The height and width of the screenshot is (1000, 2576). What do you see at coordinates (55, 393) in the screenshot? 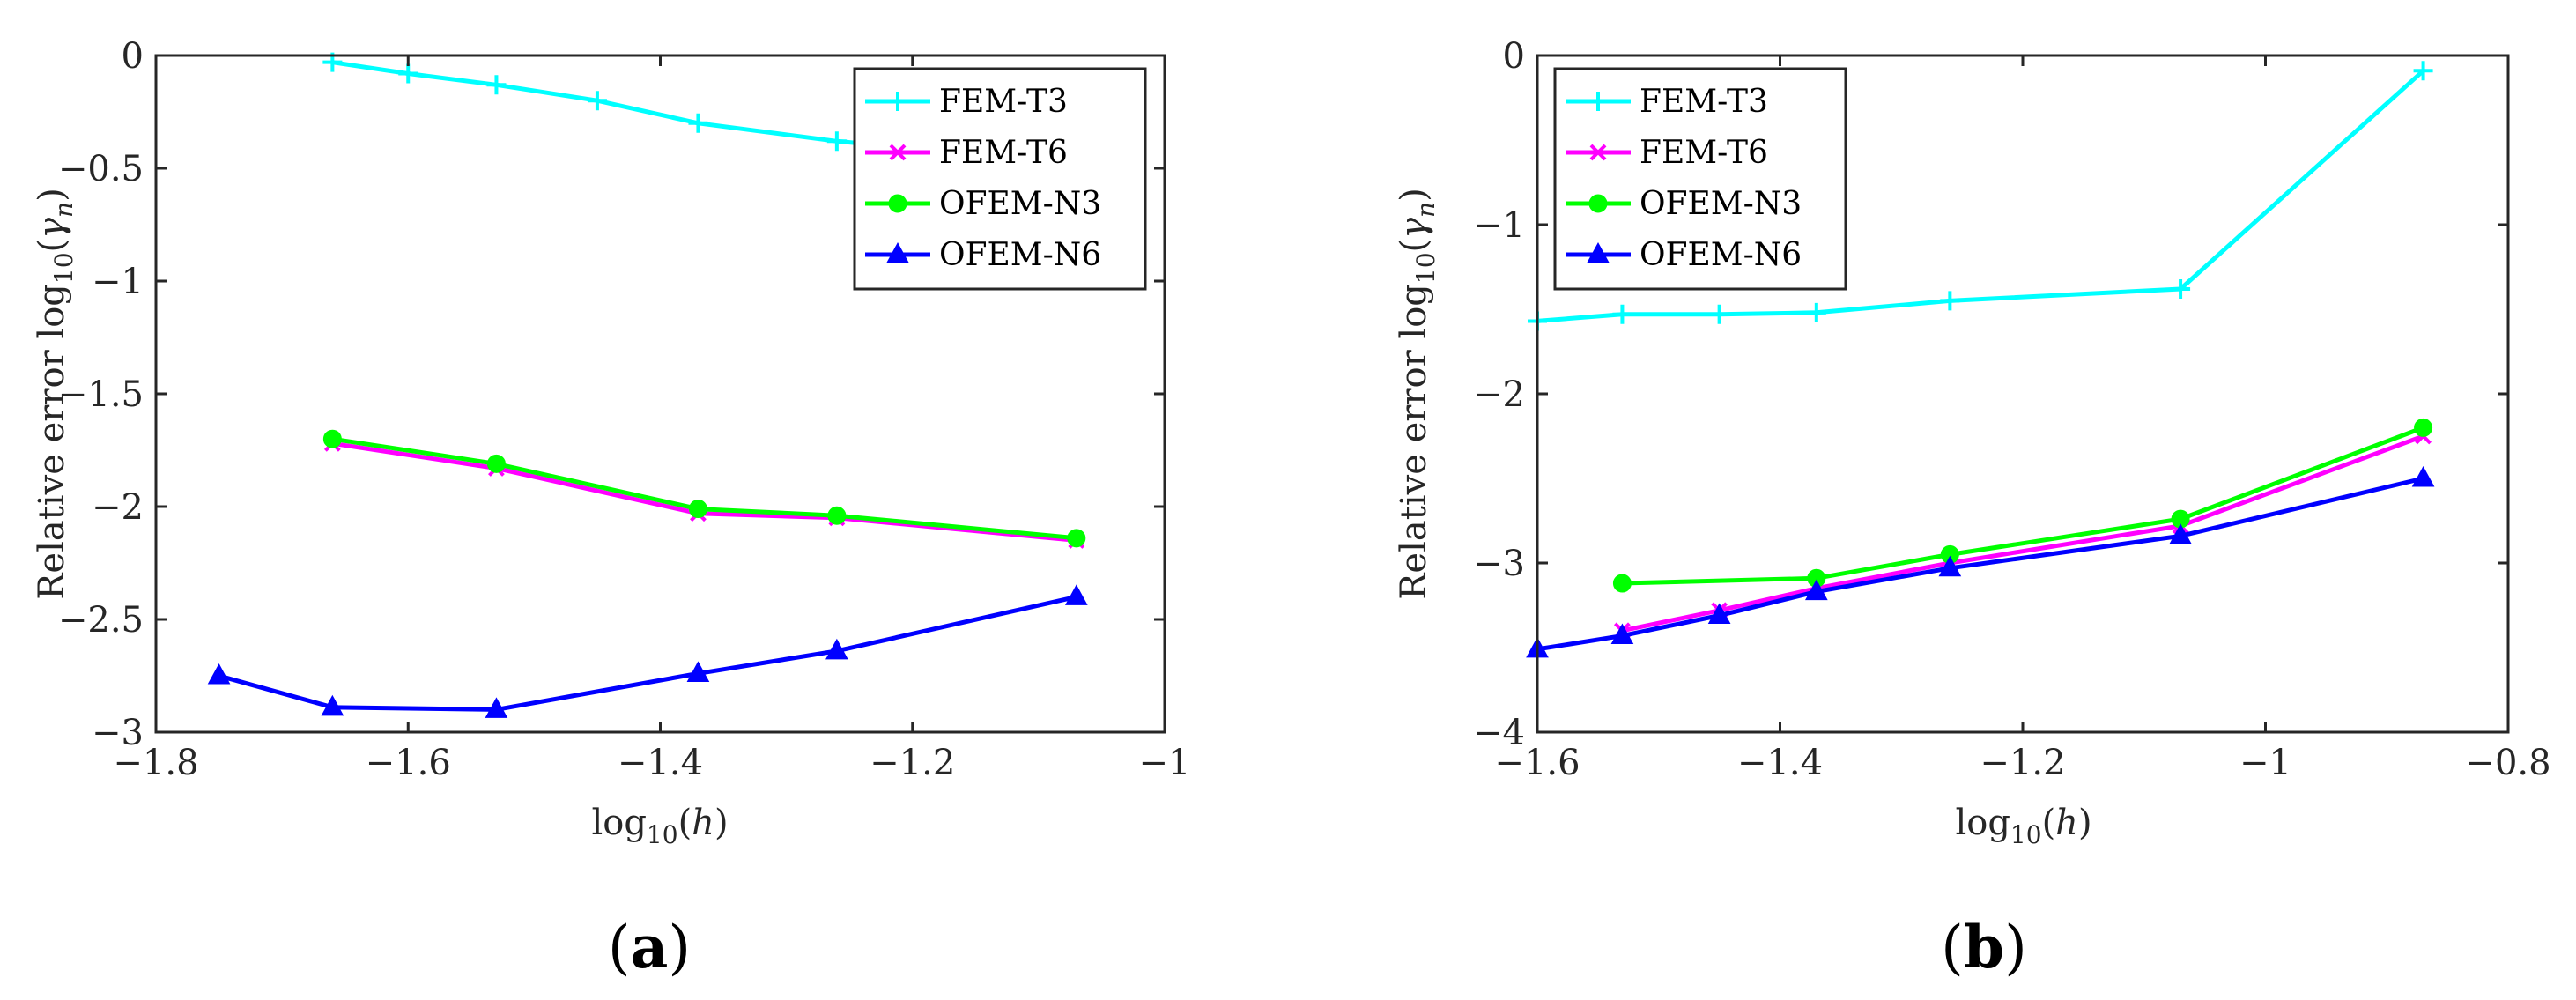
I see `y-axis-label-a: Relative error log10(γn)` at bounding box center [55, 393].